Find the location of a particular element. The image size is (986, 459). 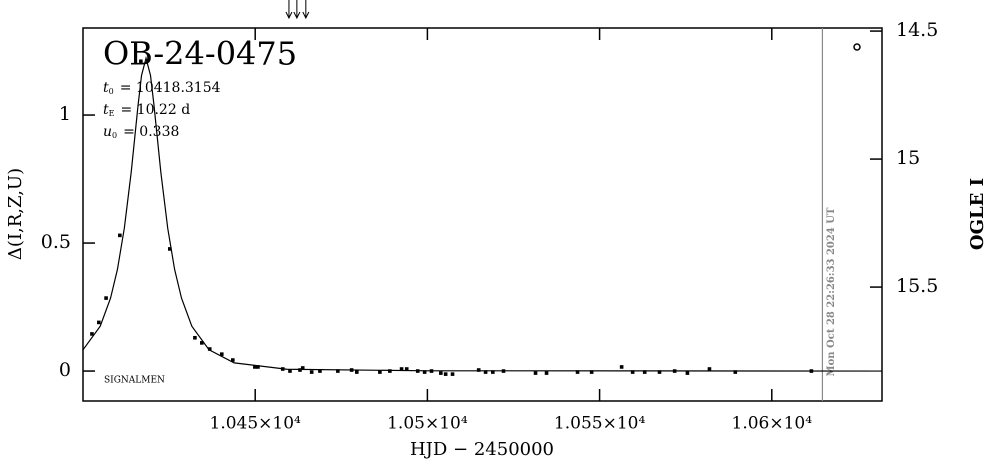

x-axis-label: HJD − 2450000 is located at coordinates (482, 449).